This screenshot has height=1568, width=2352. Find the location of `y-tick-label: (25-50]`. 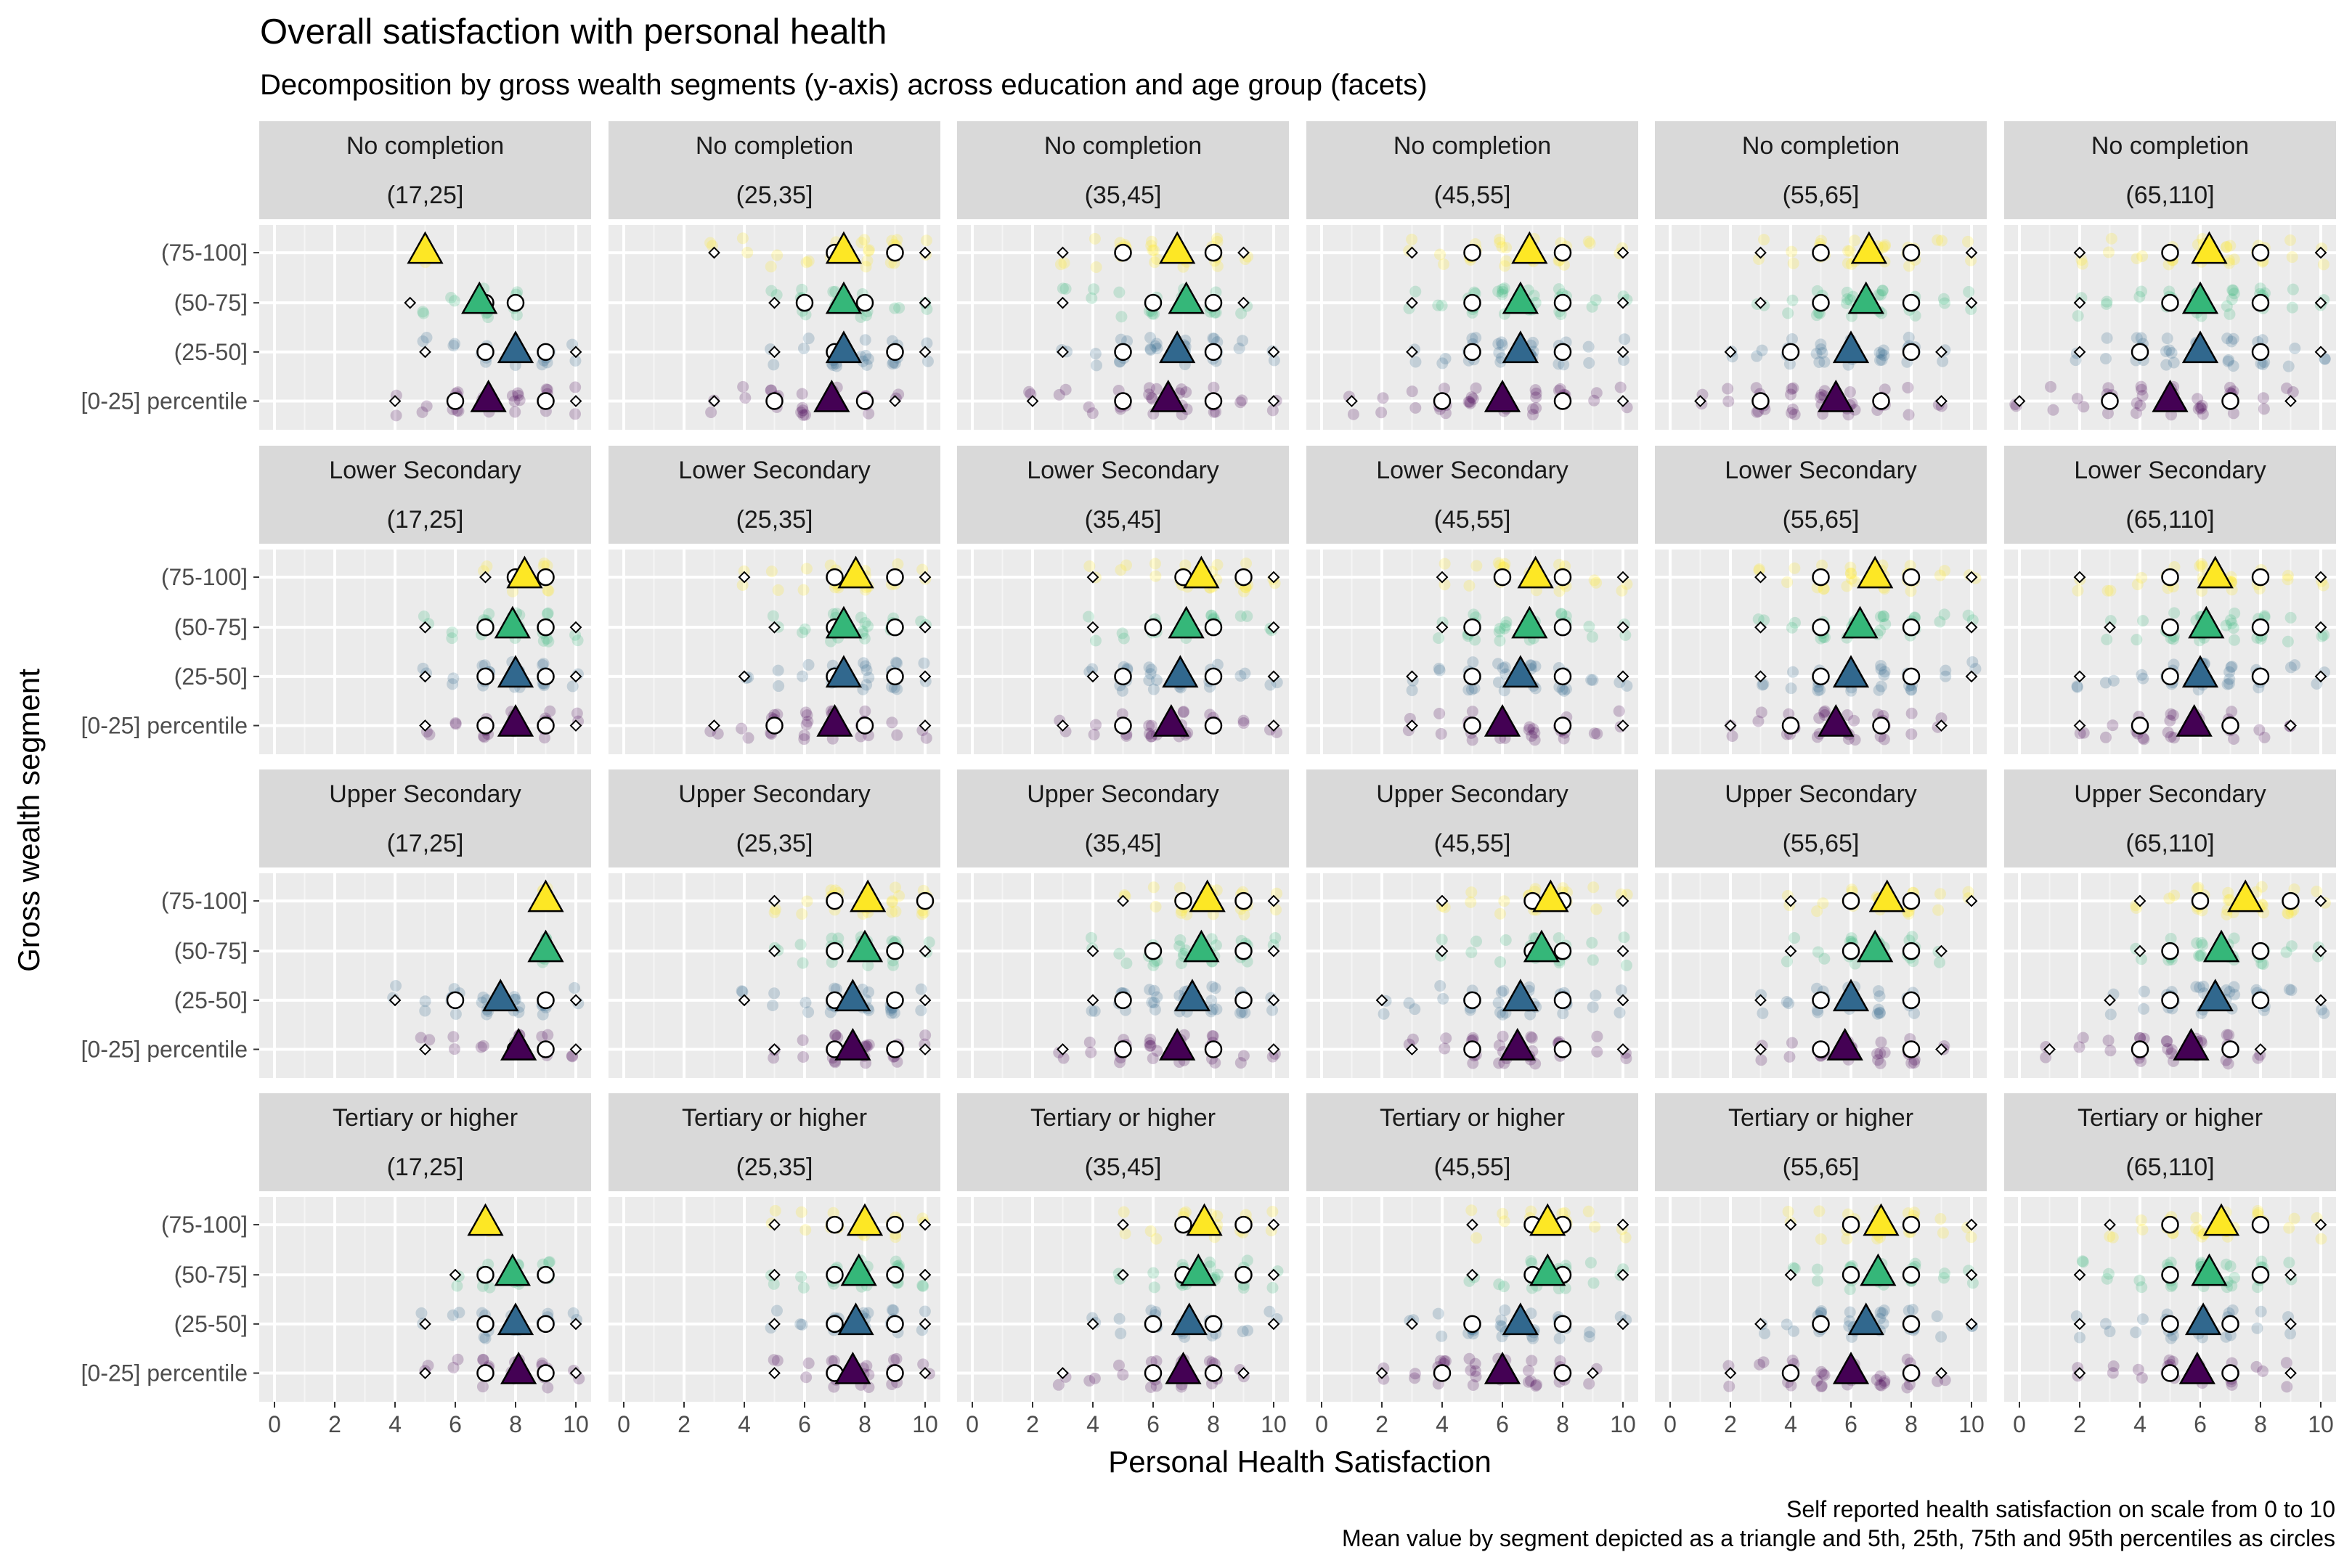

y-tick-label: (25-50] is located at coordinates (211, 352).